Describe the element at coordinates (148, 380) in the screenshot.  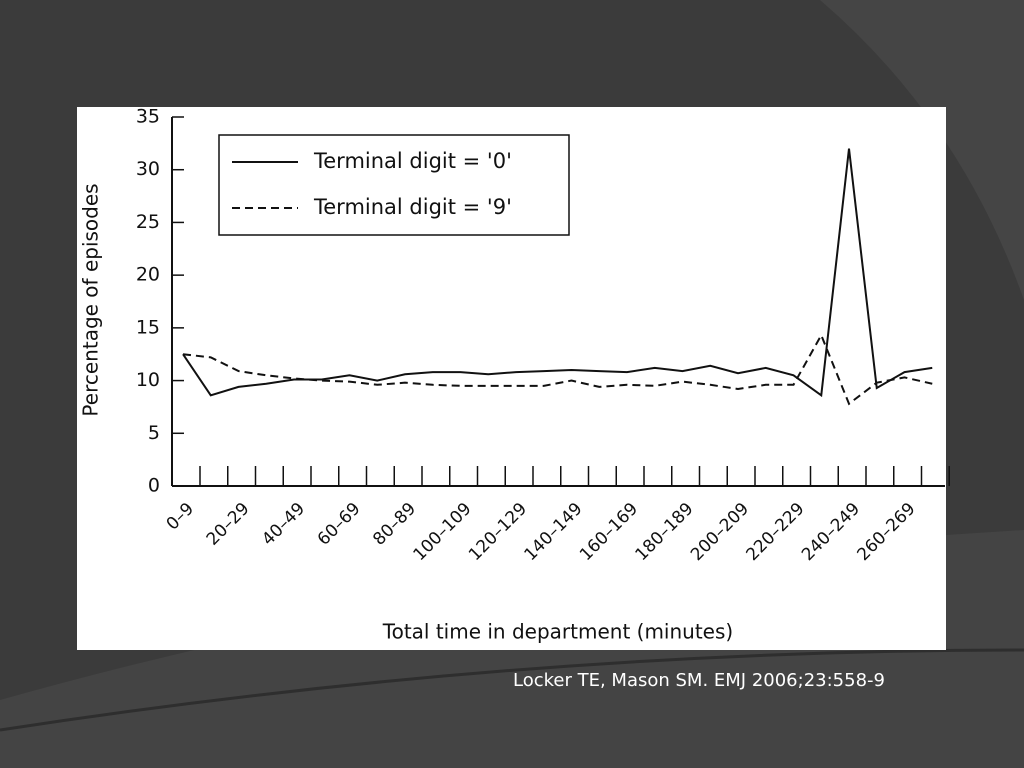
I see `y-tick-label: 10` at that location.